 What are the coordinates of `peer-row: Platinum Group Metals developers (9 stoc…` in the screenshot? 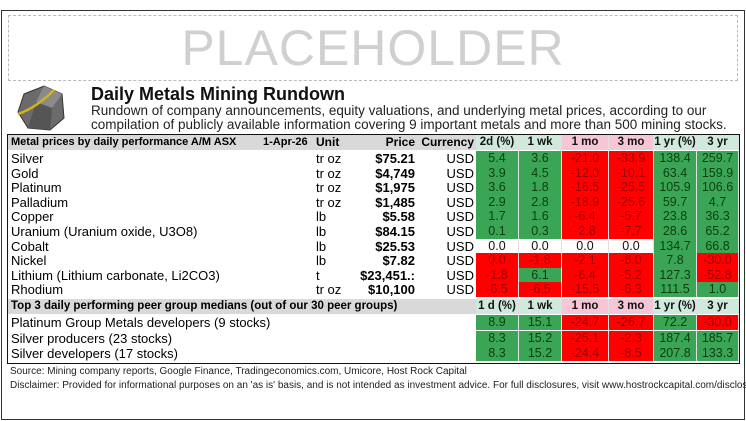 It's located at (373, 322).